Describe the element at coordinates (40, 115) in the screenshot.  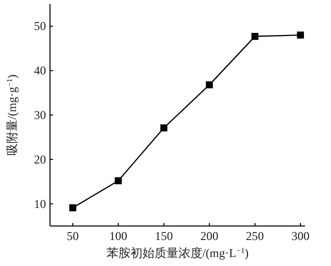
I see `y-tick-label: 30` at that location.